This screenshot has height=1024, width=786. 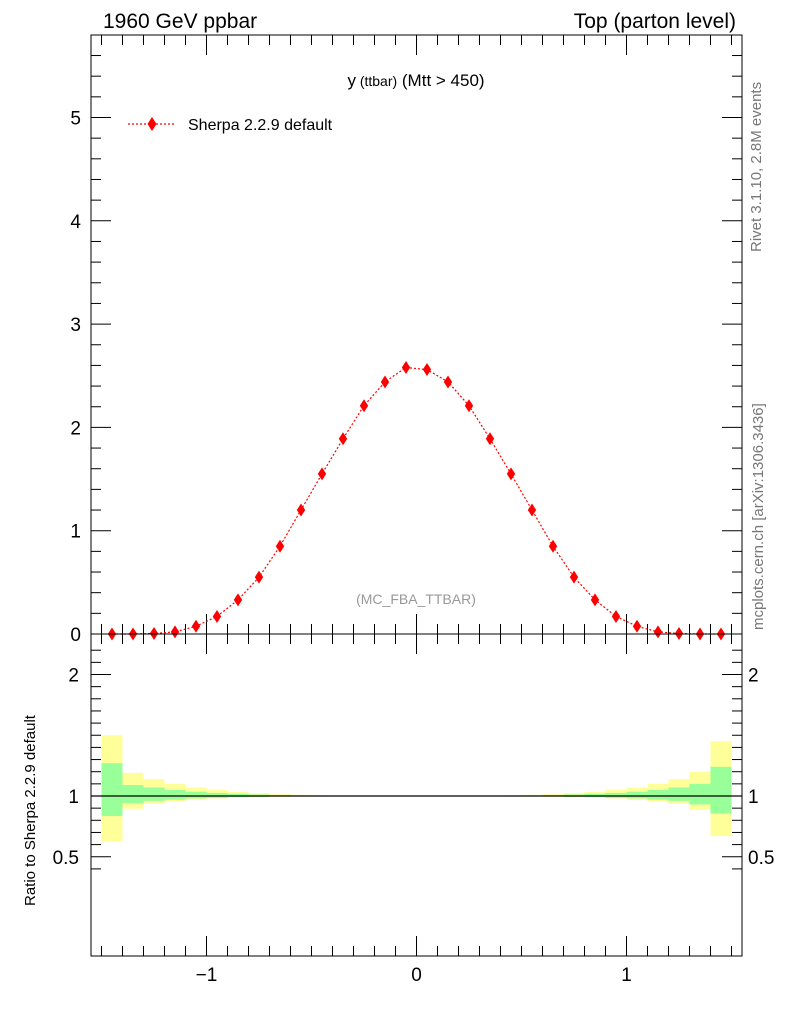 I want to click on ratio-y-tick-label-right: 0.5, so click(x=761, y=858).